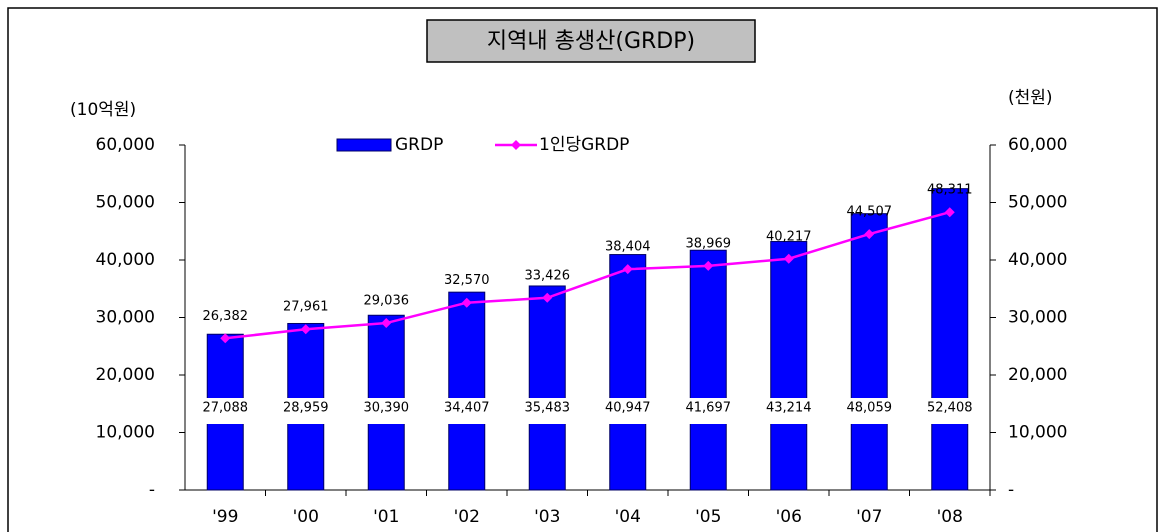  I want to click on line-value-label: 40,217, so click(789, 236).